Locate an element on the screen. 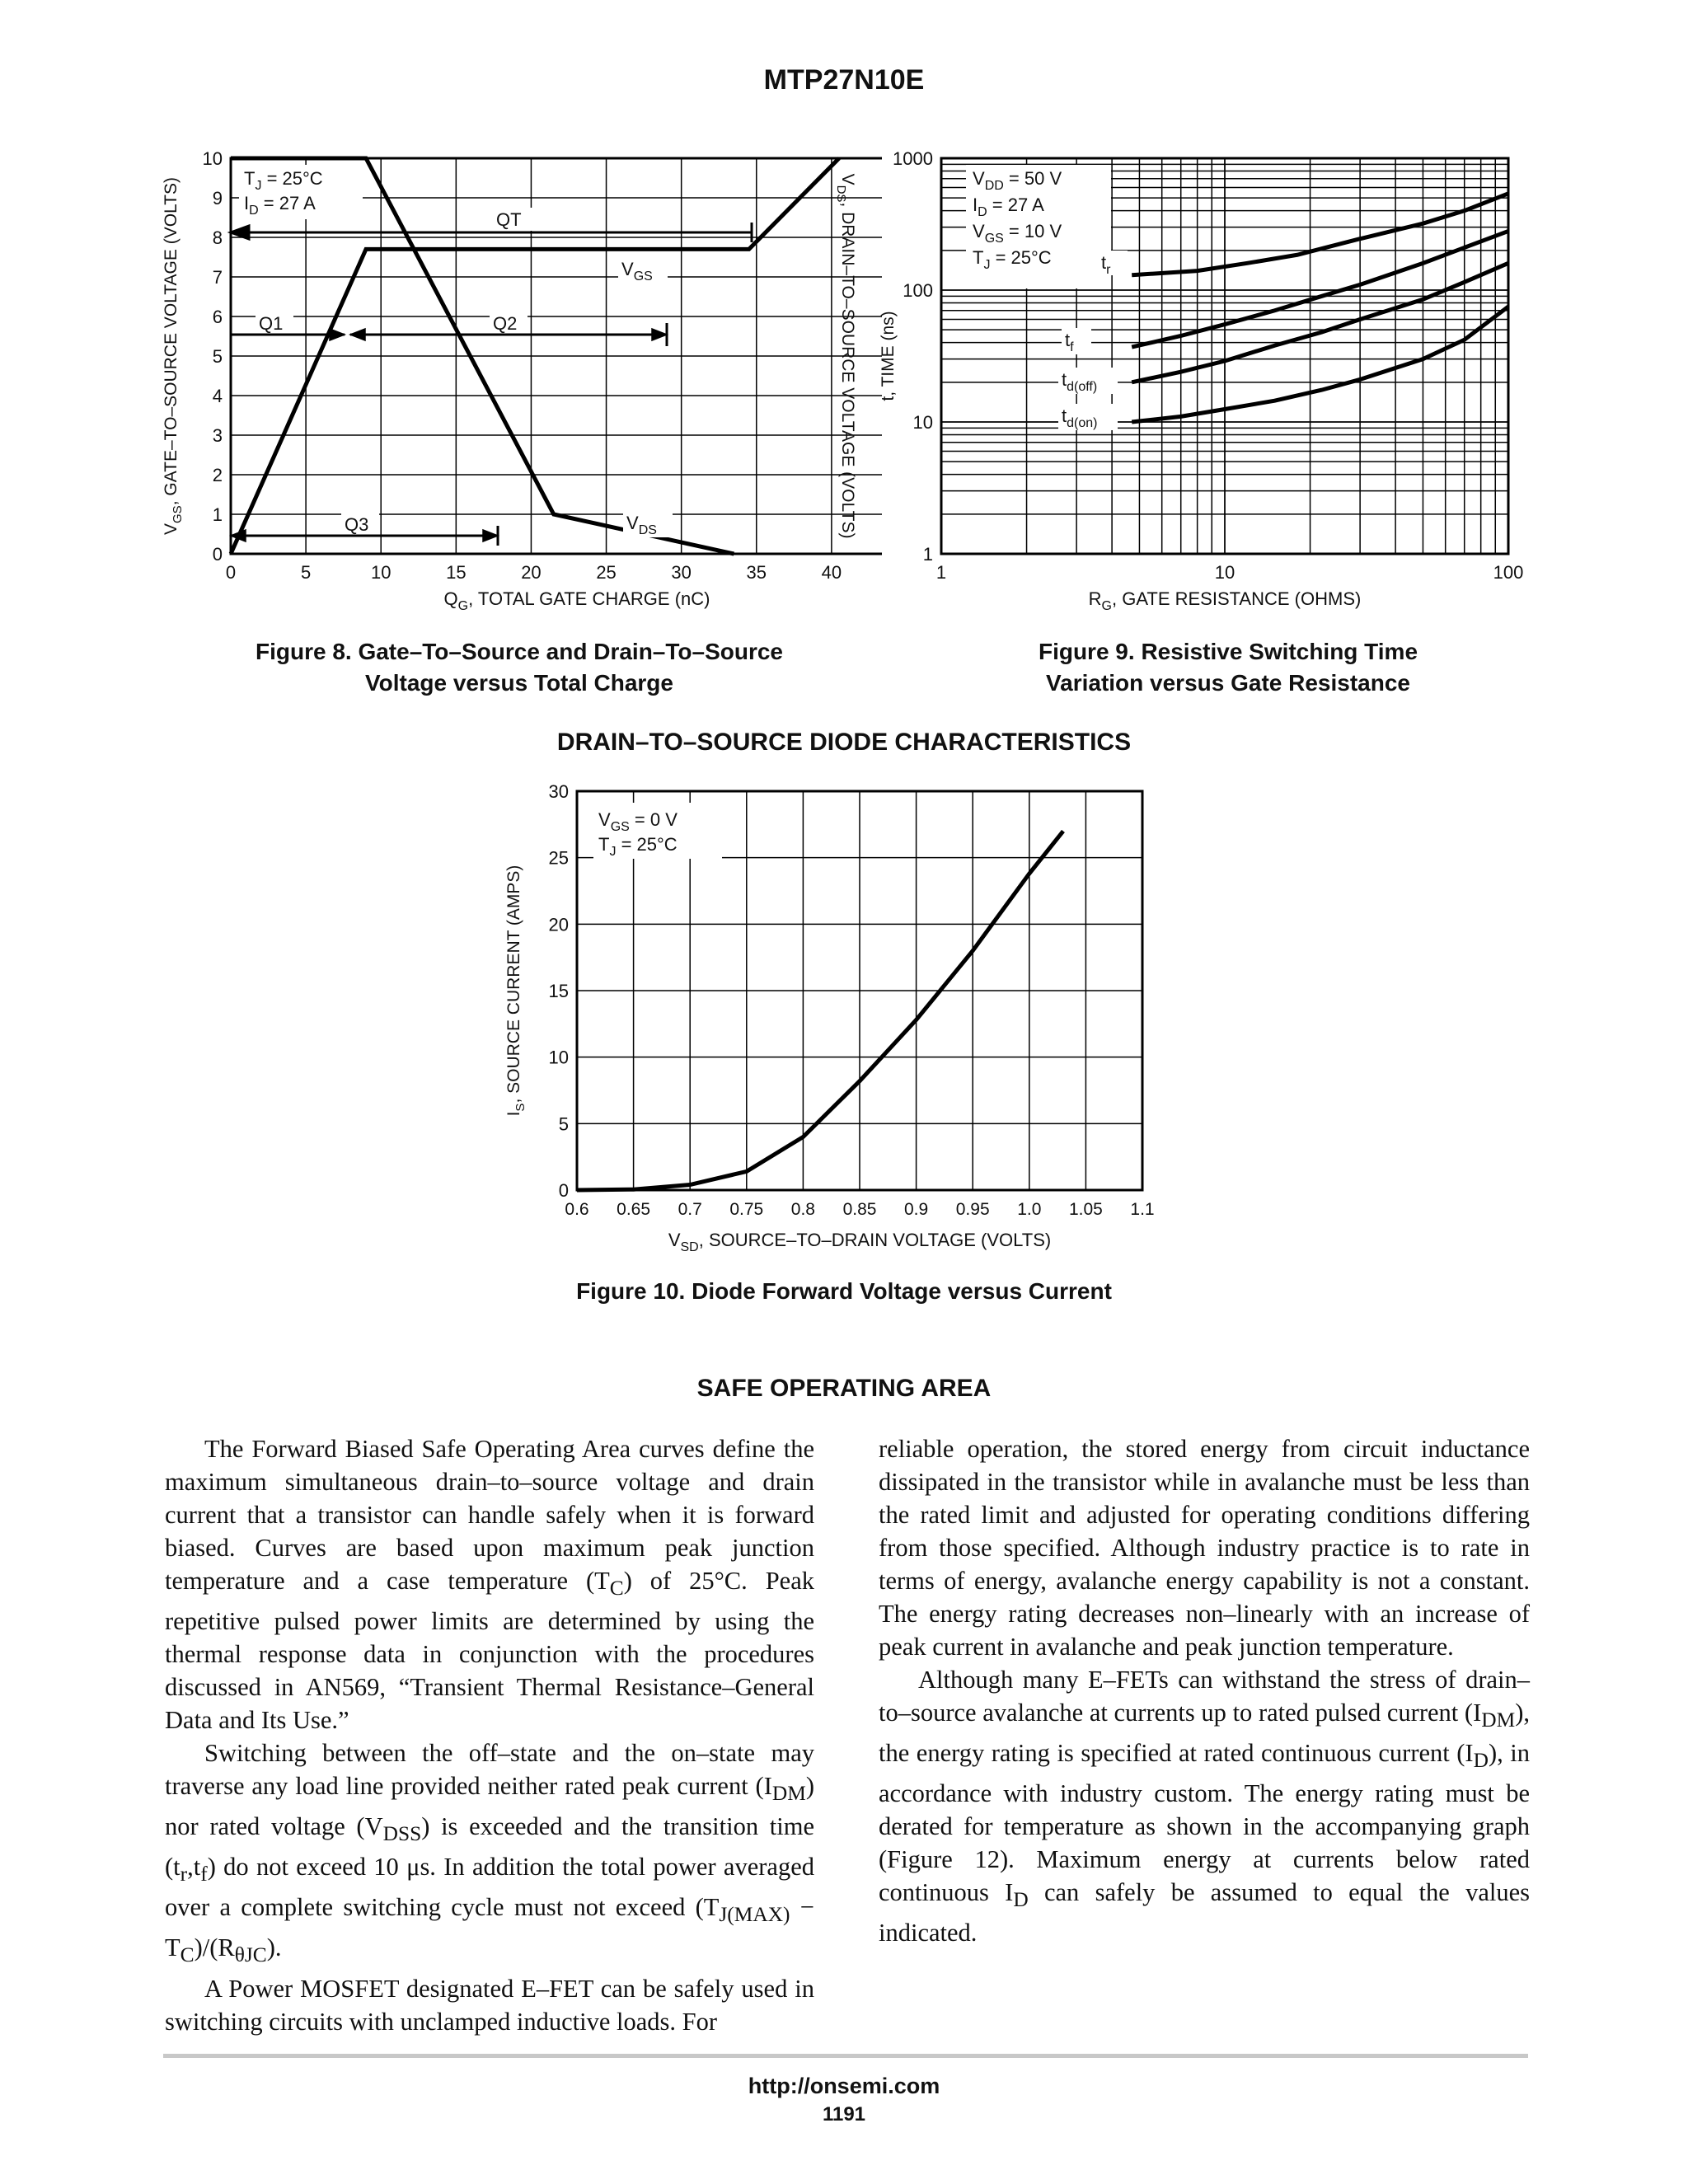 This screenshot has height=2184, width=1688. curve-tdon is located at coordinates (1321, 364).